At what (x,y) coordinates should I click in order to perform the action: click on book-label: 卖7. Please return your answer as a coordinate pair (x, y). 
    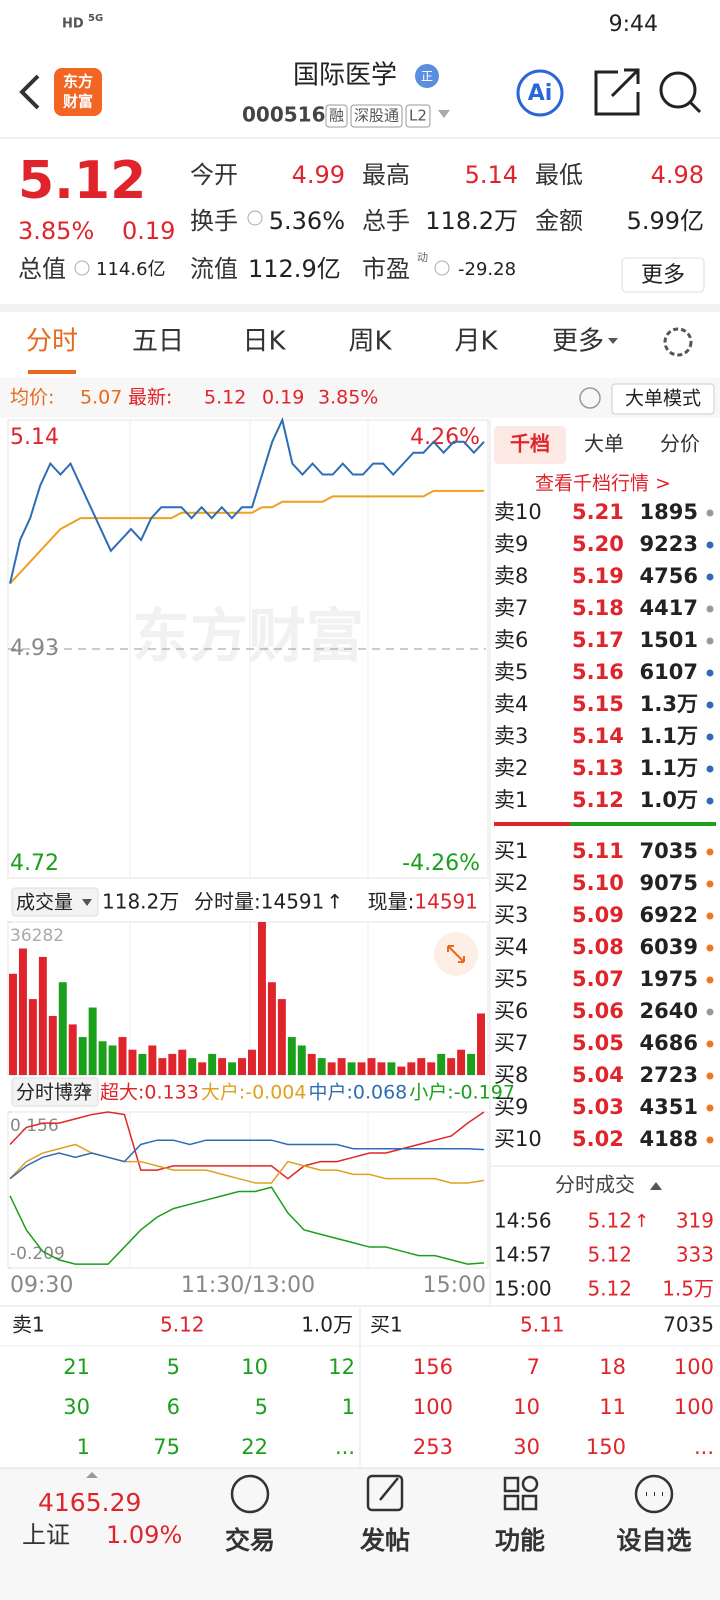
    Looking at the image, I should click on (511, 608).